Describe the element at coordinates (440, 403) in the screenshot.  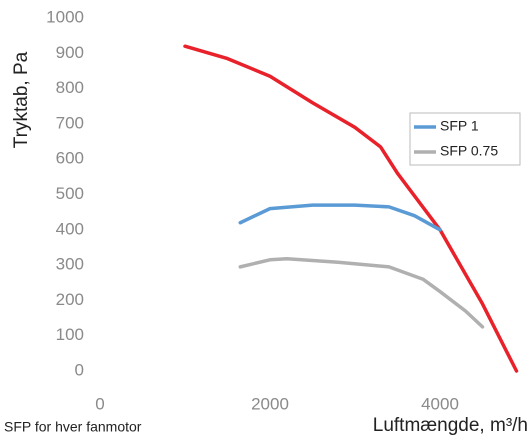
I see `x-tick-label: 4000` at that location.